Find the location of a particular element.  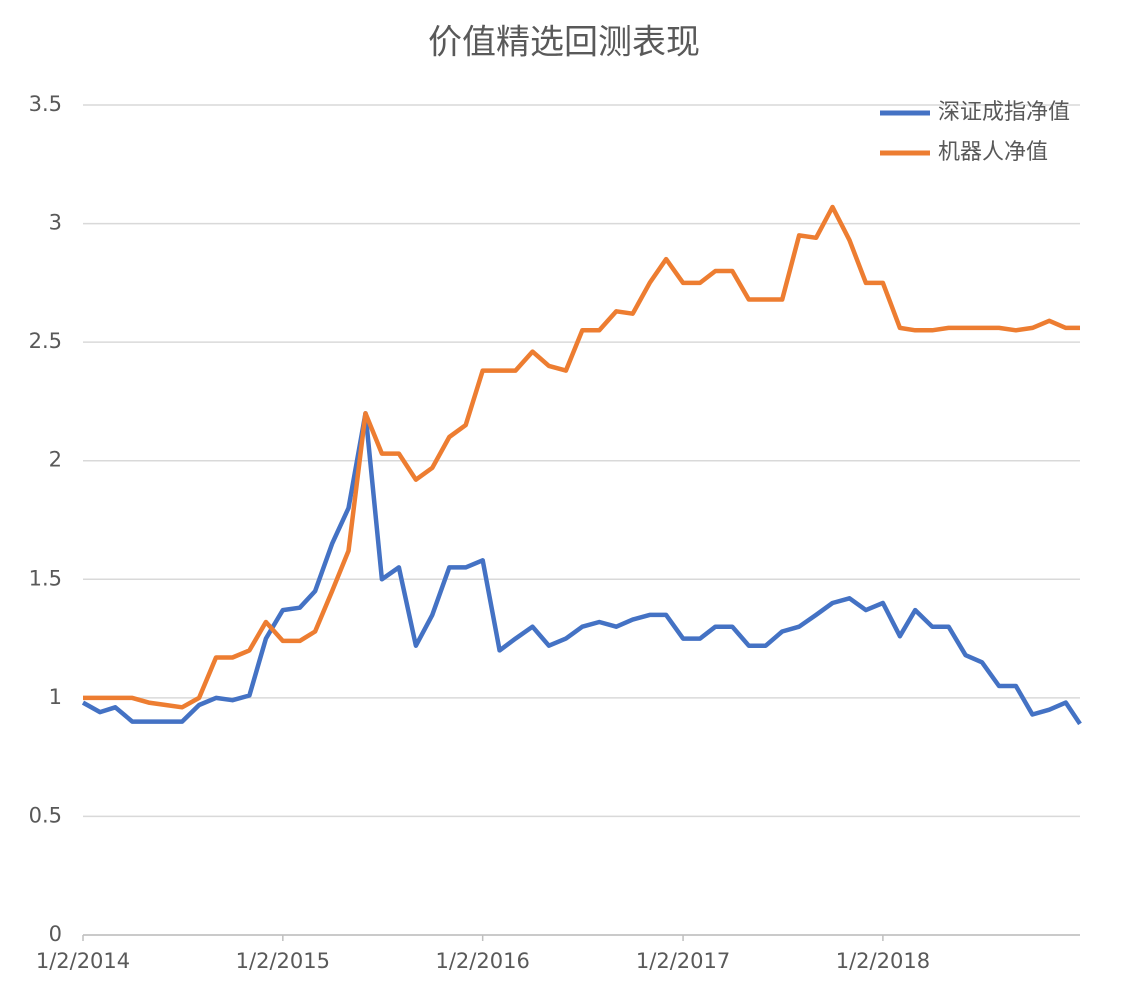

legend-label: 深证成指净值 is located at coordinates (1004, 112).